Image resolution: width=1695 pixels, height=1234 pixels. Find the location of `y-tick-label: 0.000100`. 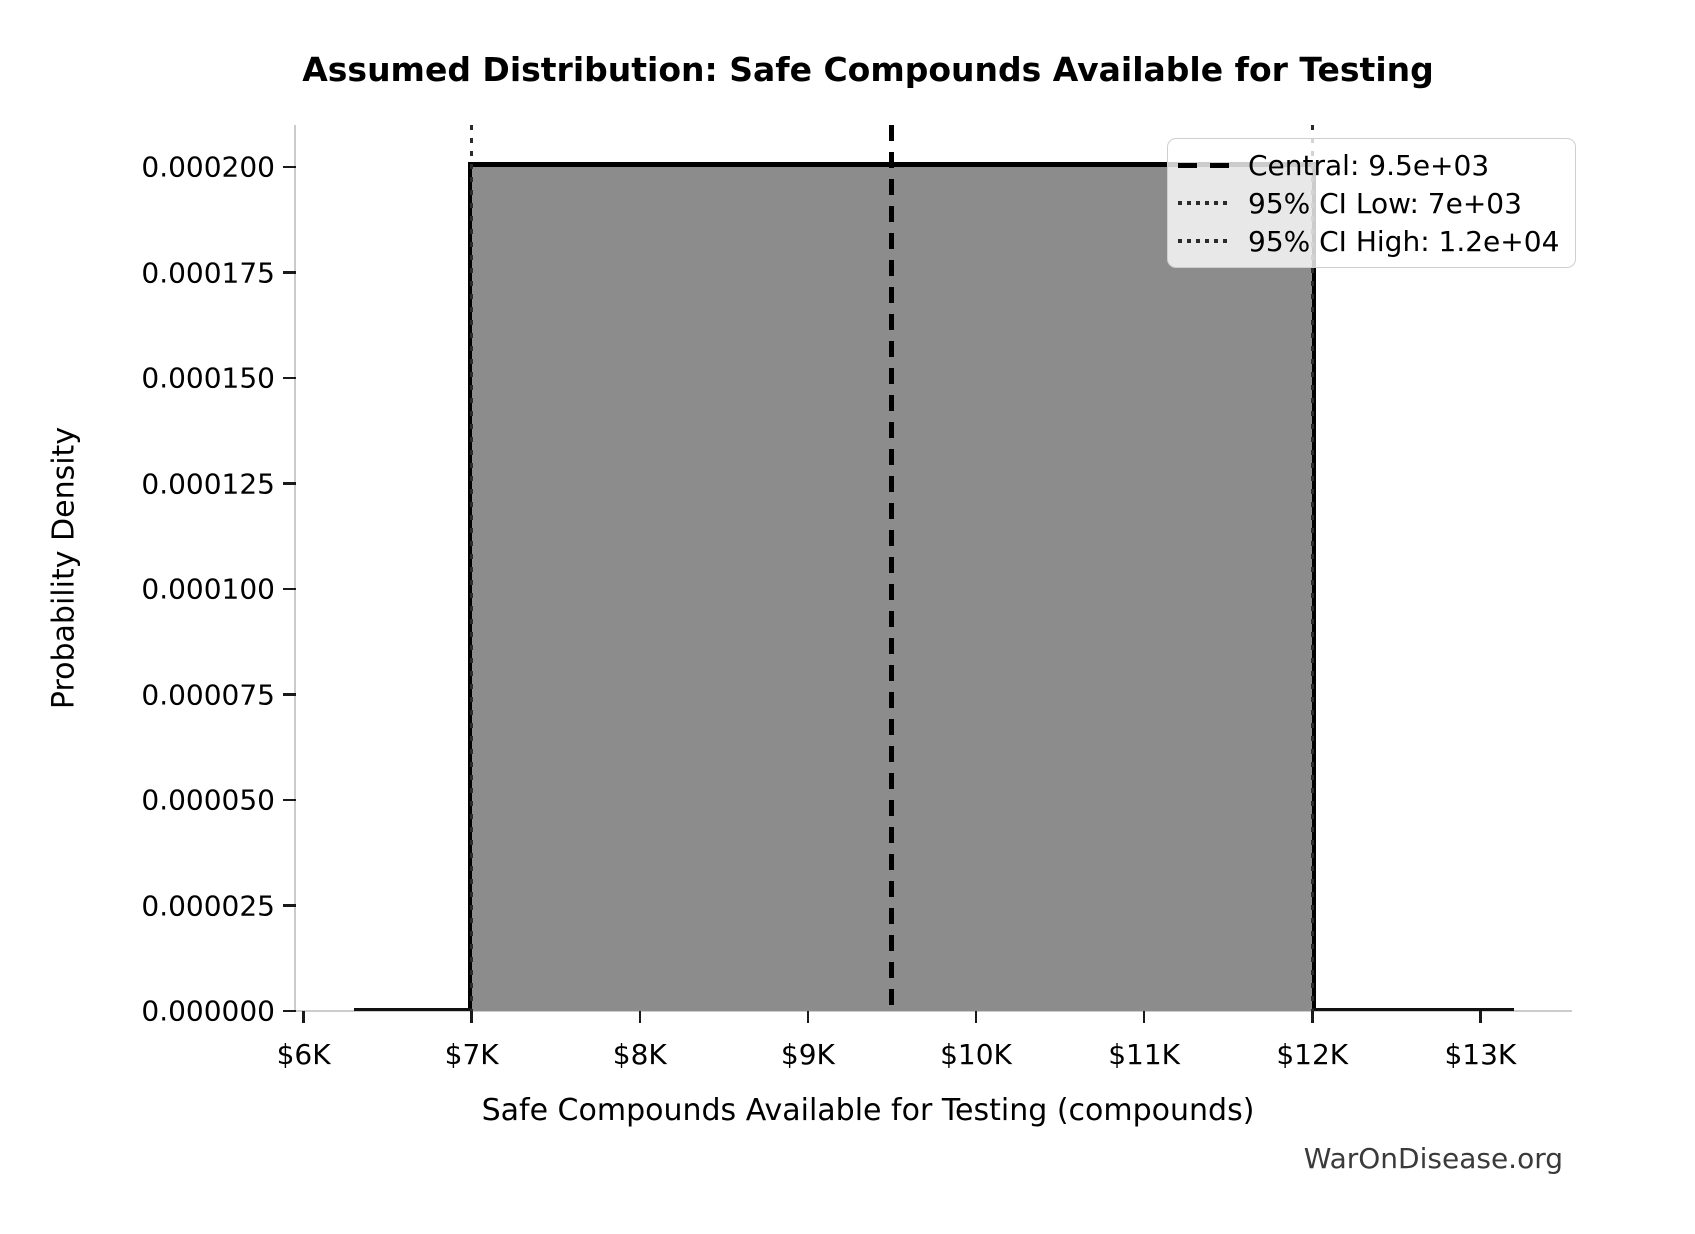

y-tick-label: 0.000100 is located at coordinates (208, 589).